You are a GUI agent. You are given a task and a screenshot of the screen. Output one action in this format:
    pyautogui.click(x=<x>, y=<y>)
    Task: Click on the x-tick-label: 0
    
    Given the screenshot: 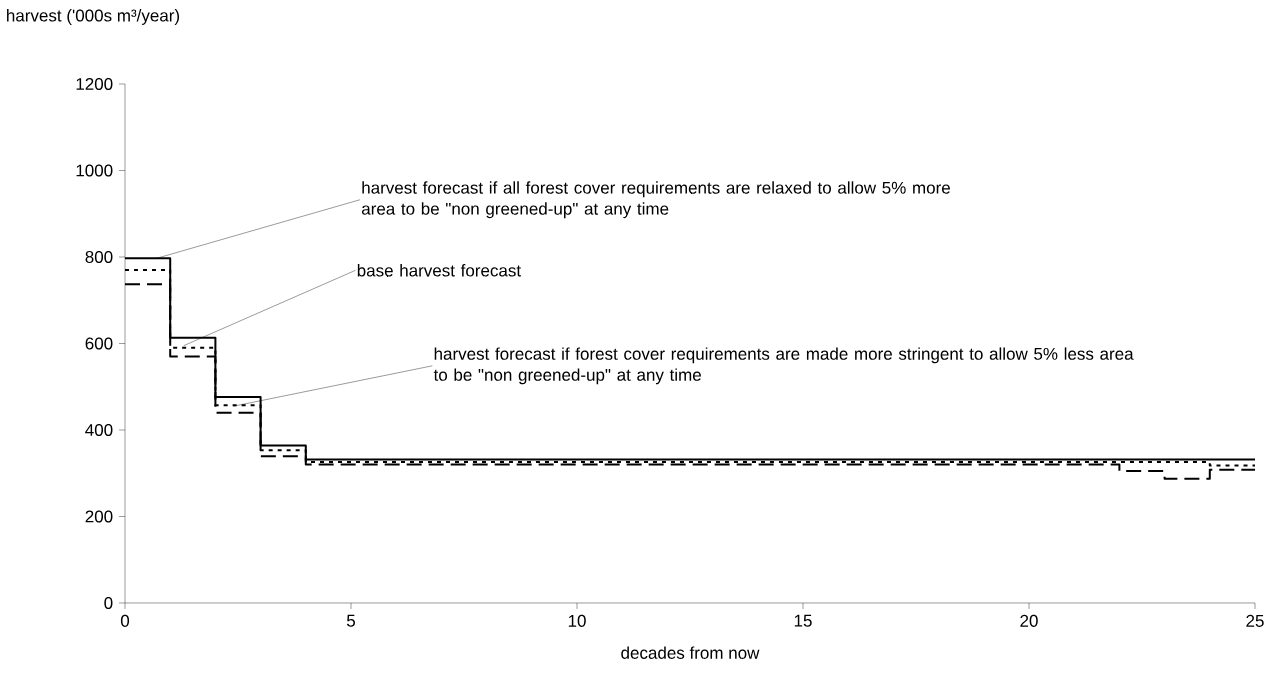 What is the action you would take?
    pyautogui.click(x=125, y=620)
    